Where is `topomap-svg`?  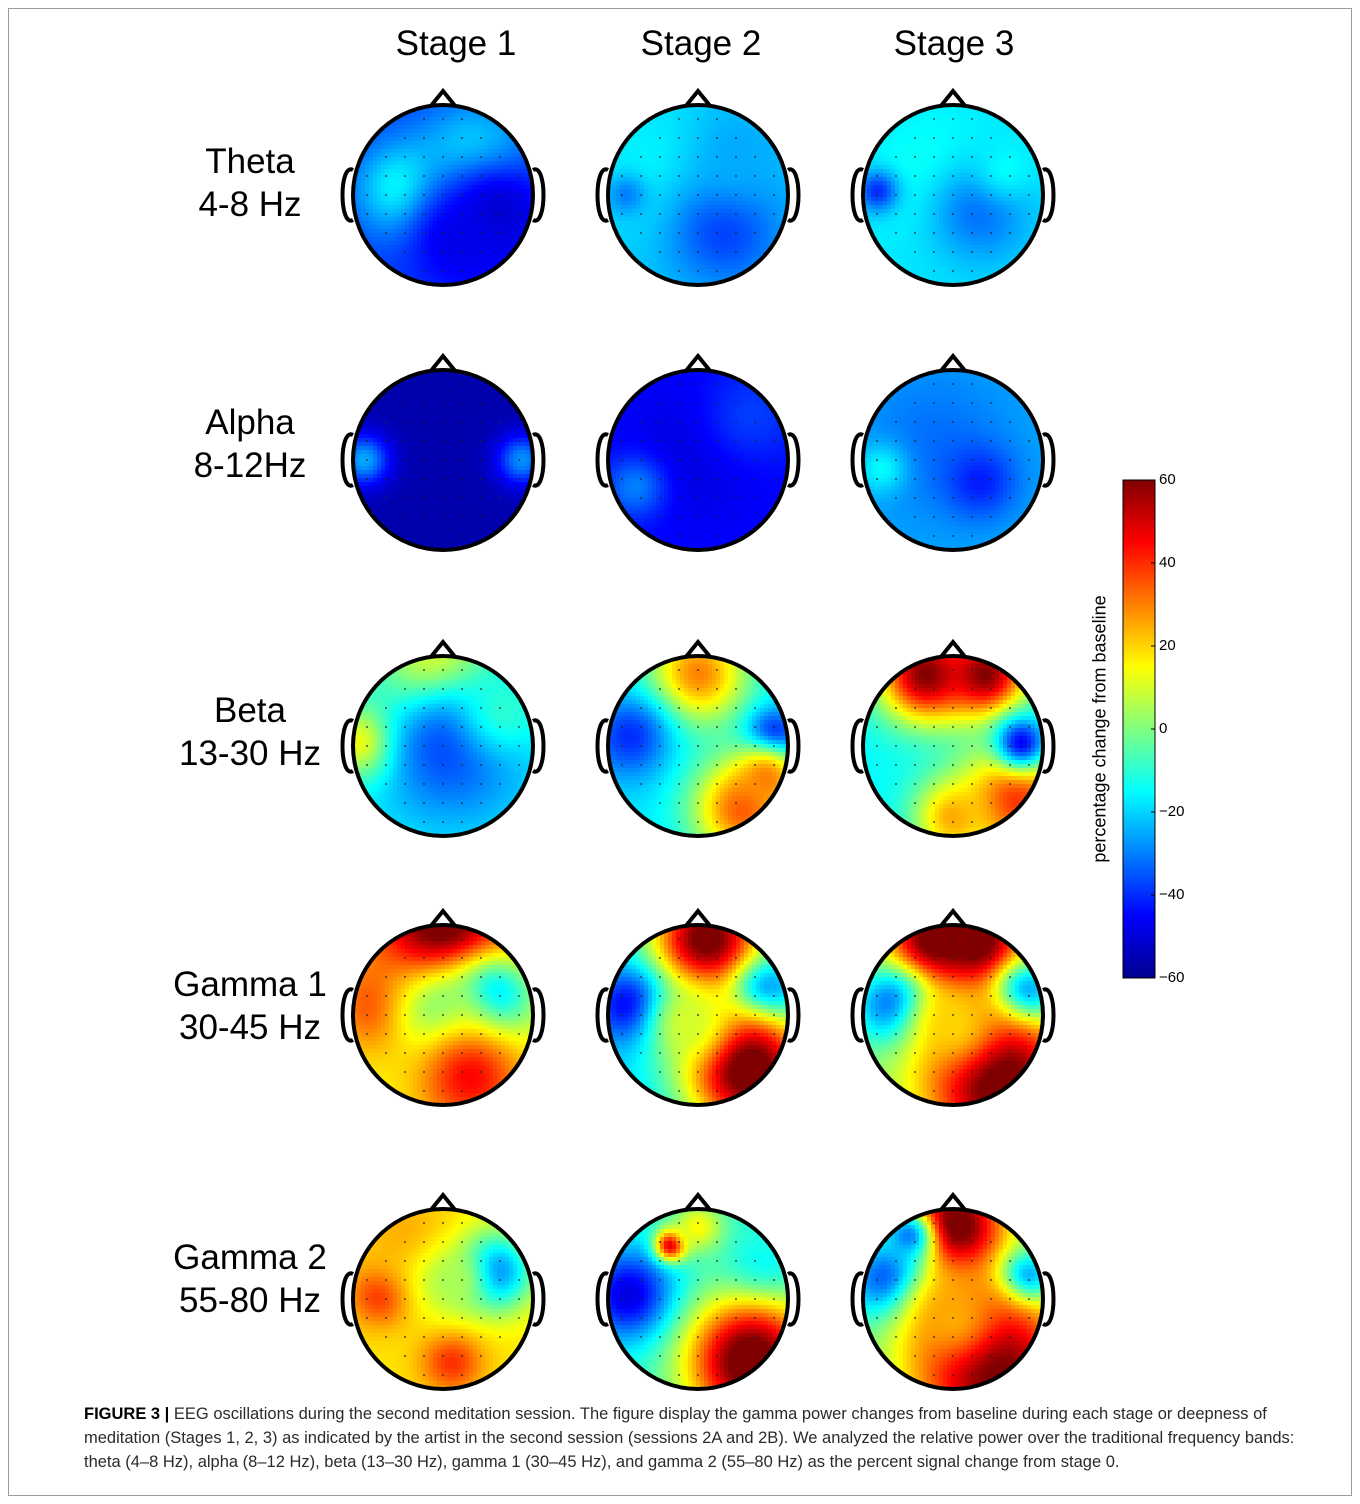
topomap-svg is located at coordinates (443, 1007).